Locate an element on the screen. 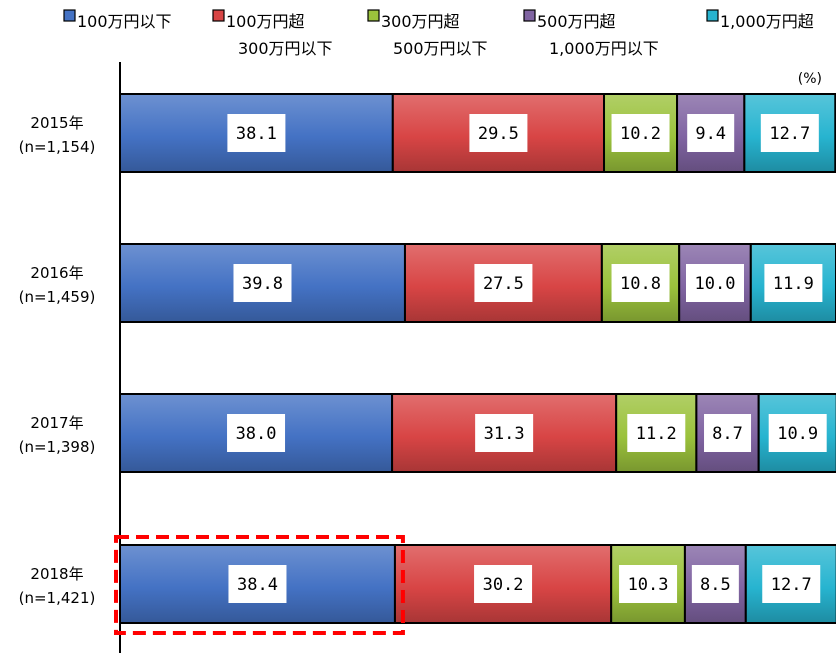 The height and width of the screenshot is (653, 836). value-label: 10.2 is located at coordinates (640, 134).